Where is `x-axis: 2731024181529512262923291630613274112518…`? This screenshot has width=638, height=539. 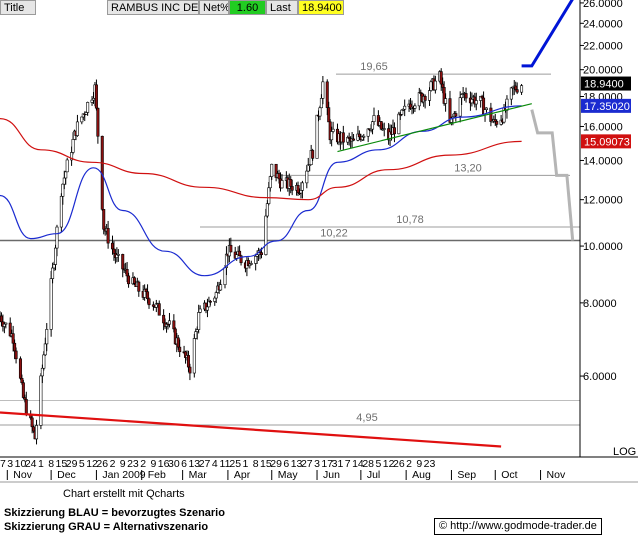
x-axis: 2731024181529512262923291630613274112518… is located at coordinates (283, 469).